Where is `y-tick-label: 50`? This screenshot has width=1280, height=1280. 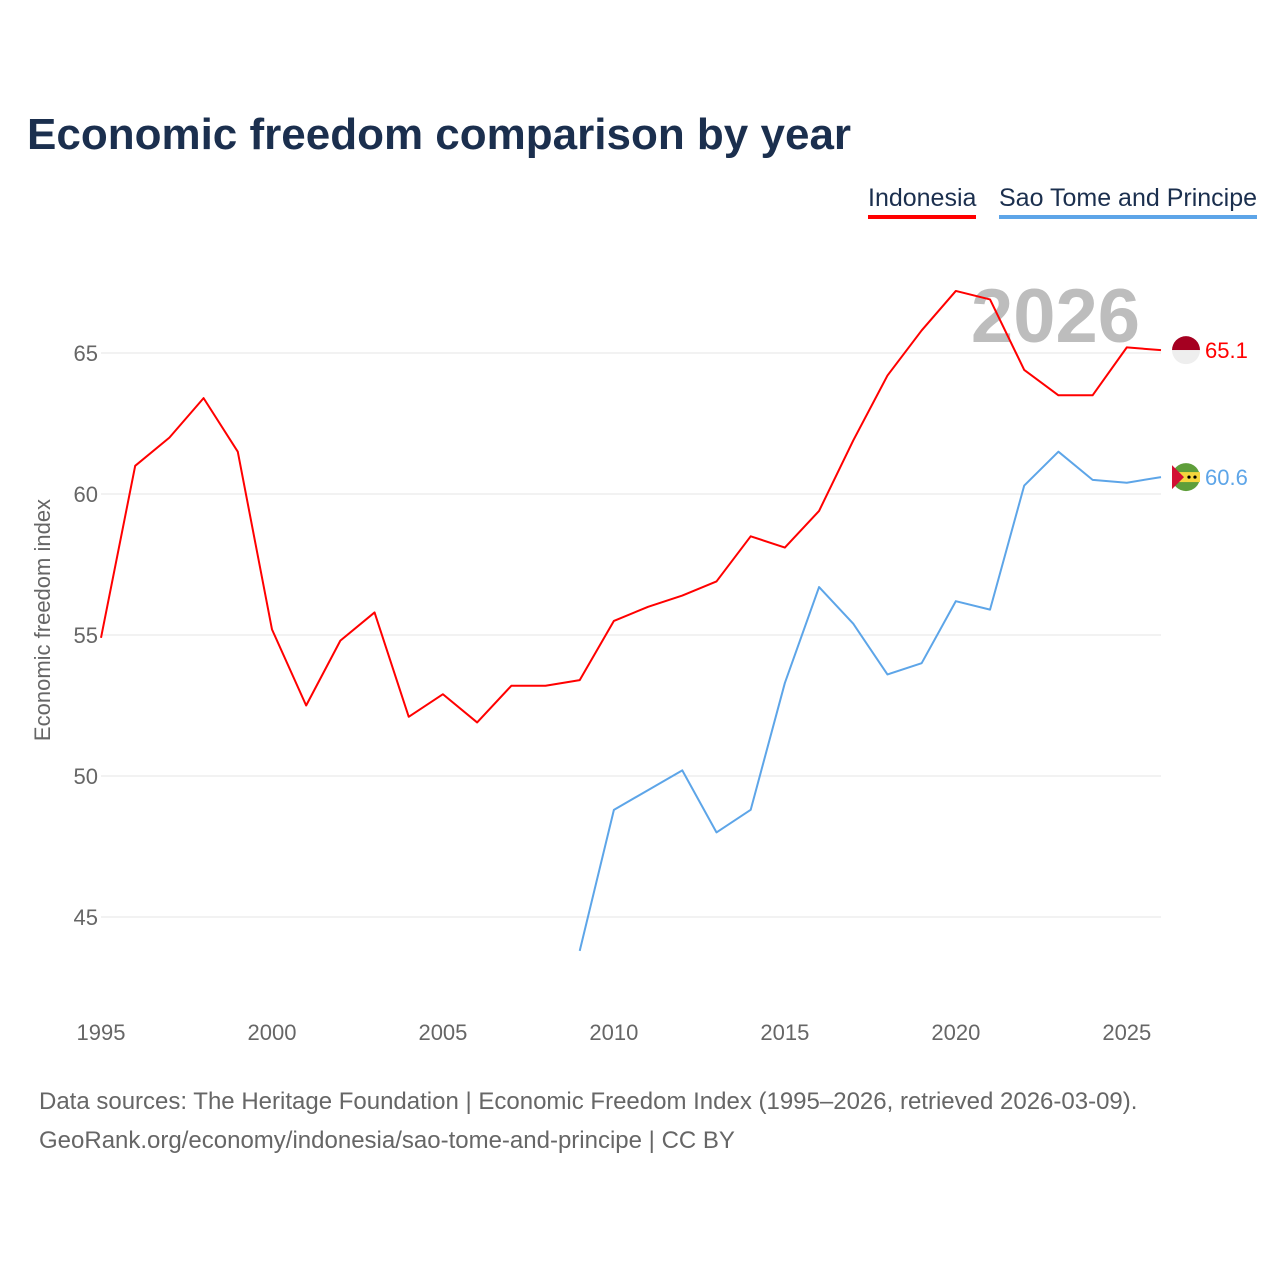 y-tick-label: 50 is located at coordinates (86, 776).